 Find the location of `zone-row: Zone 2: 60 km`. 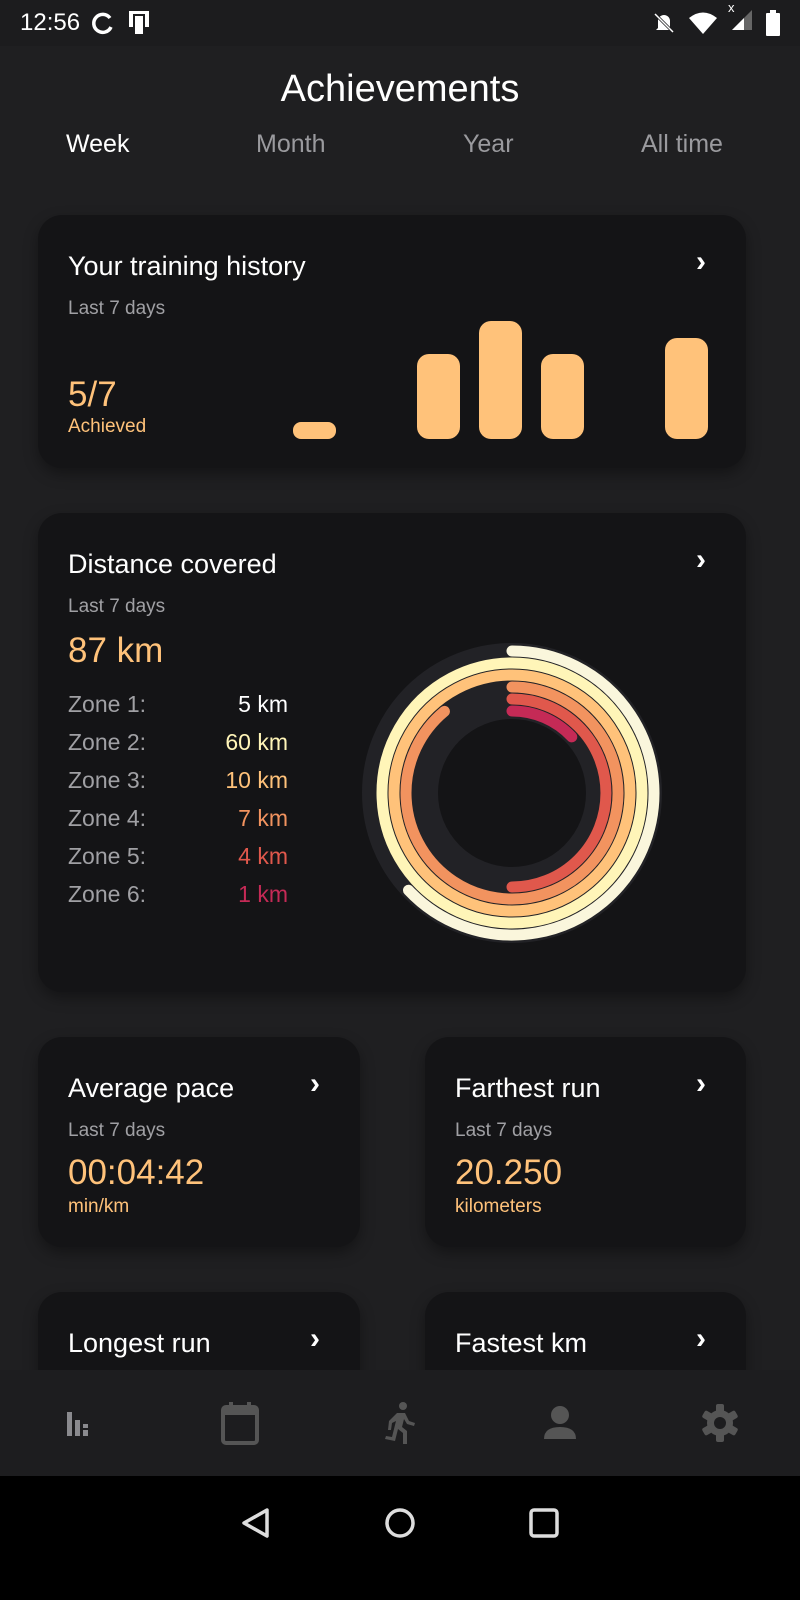

zone-row: Zone 2: 60 km is located at coordinates (178, 742).